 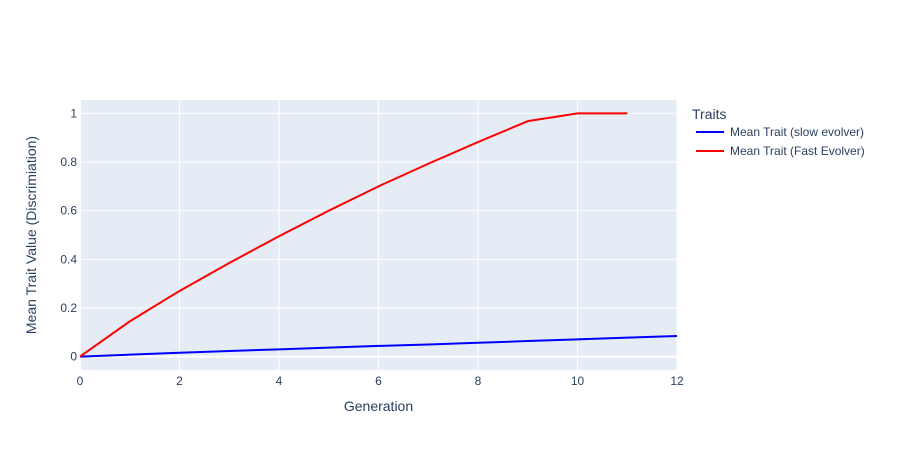 I want to click on x-tick-labels: 0 2 4 6 8 10 12, so click(x=380, y=381).